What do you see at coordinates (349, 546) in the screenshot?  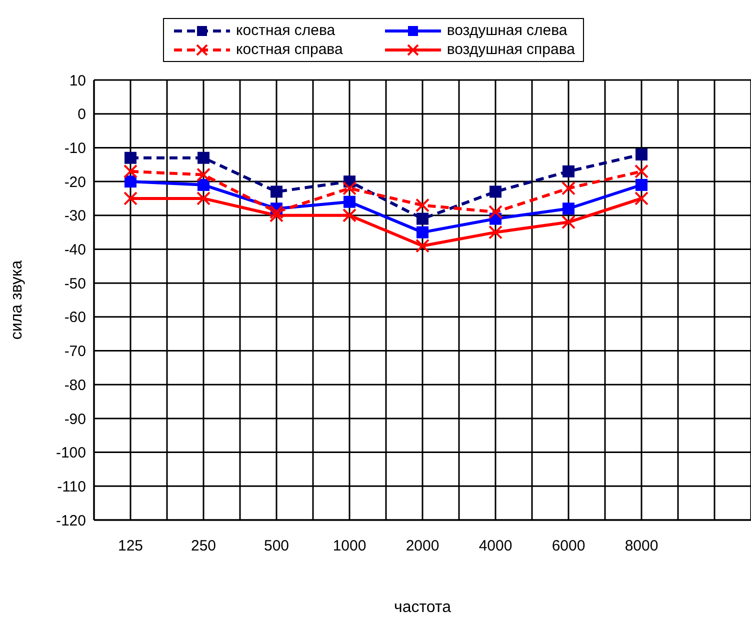 I see `x-tick-label: 1000` at bounding box center [349, 546].